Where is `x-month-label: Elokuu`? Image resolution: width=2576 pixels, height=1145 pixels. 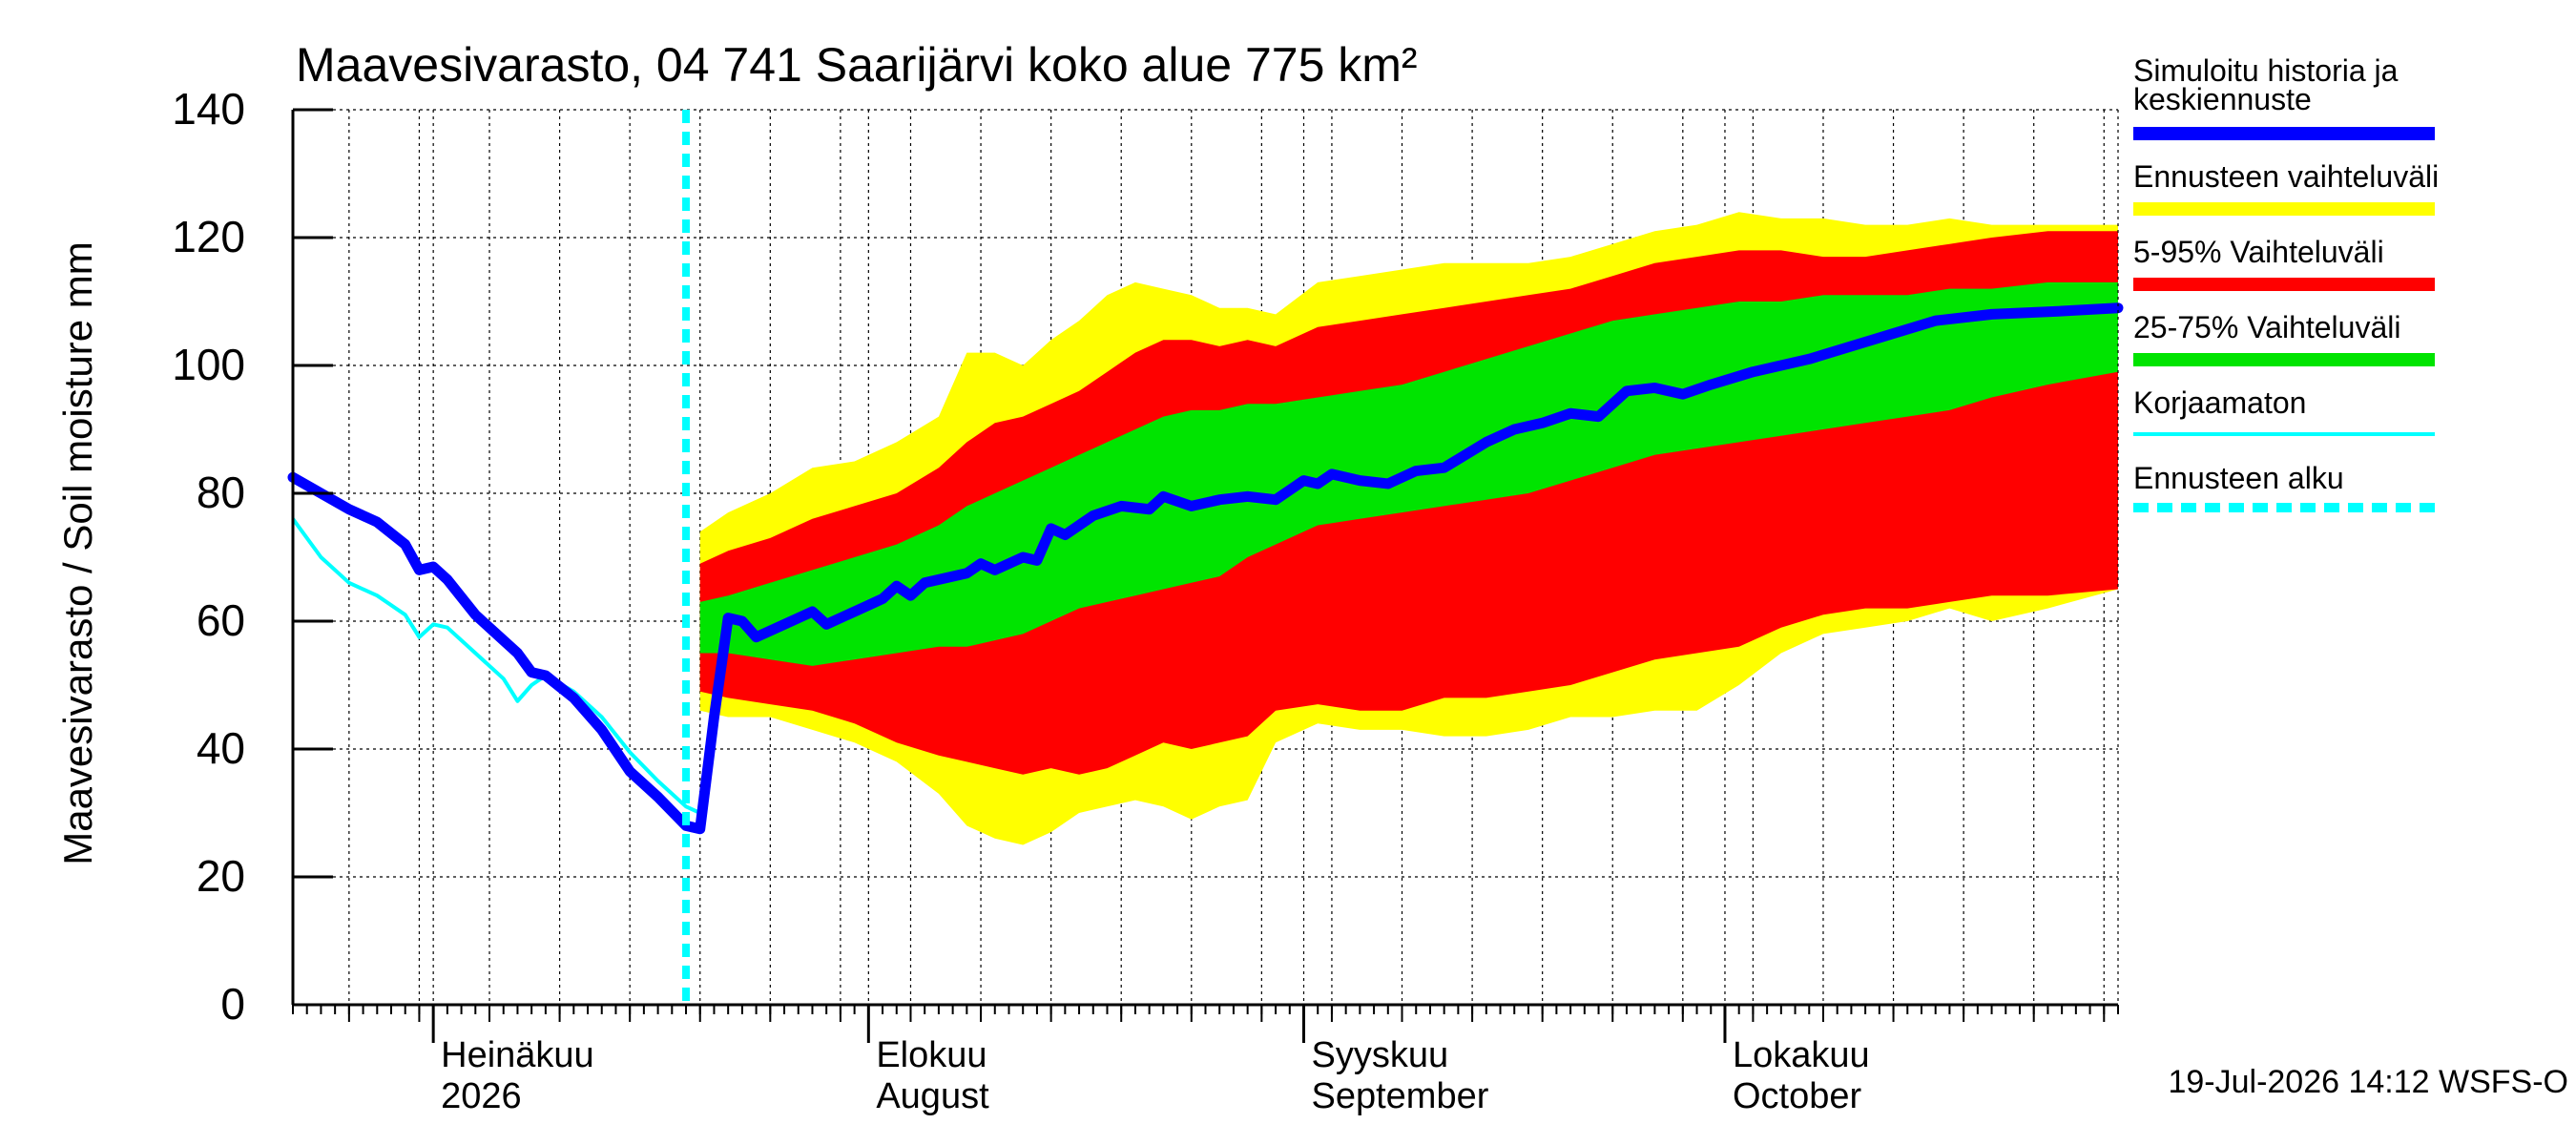 x-month-label: Elokuu is located at coordinates (931, 1055).